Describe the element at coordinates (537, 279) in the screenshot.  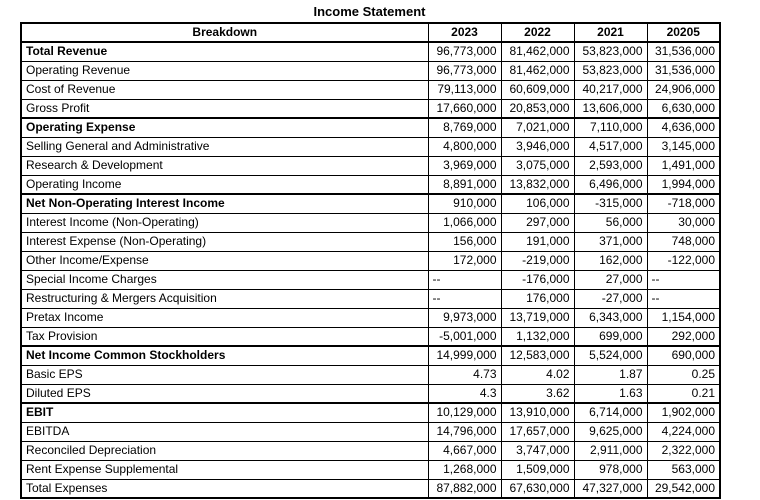
I see `value-cell: -176,000` at that location.